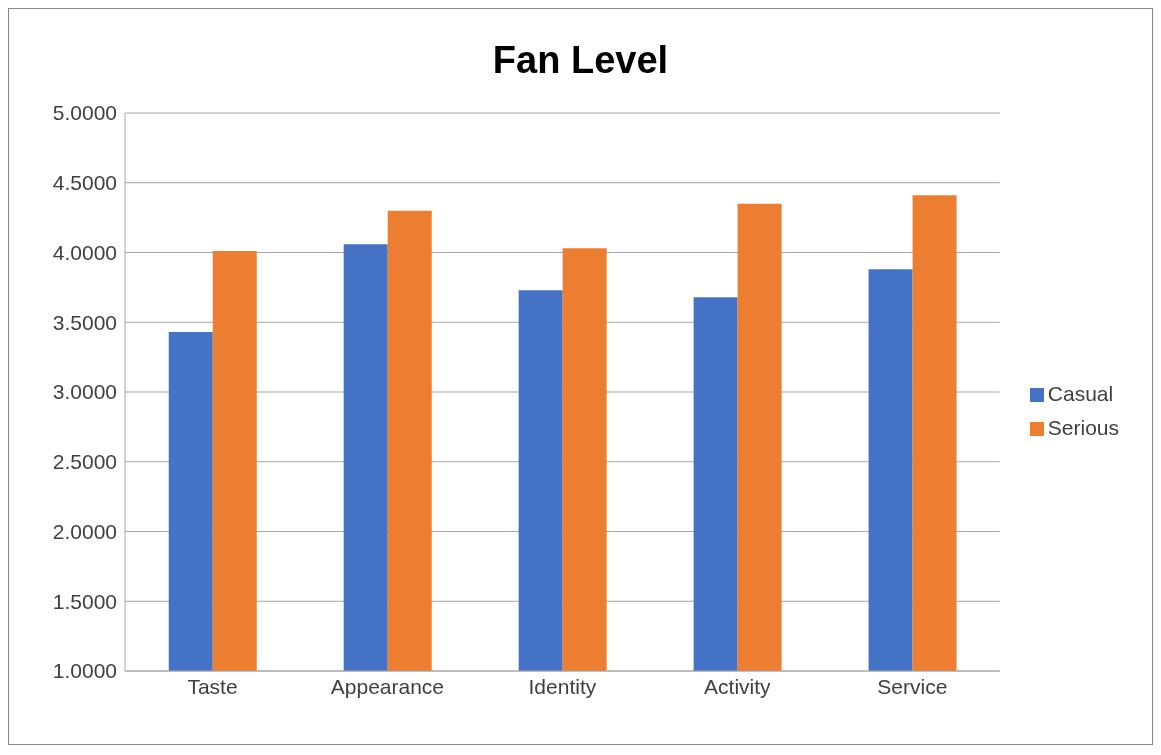 The image size is (1161, 755). Describe the element at coordinates (84, 113) in the screenshot. I see `y-tick-label: 5.0000` at that location.